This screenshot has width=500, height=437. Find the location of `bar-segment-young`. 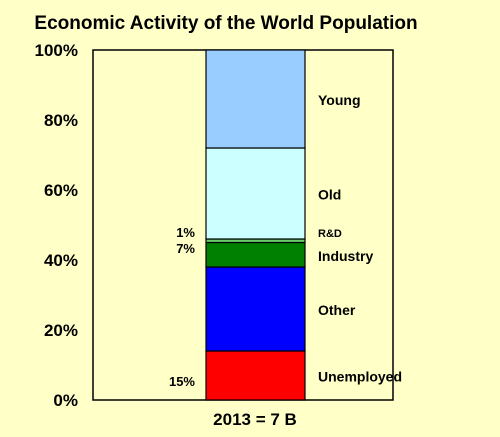

bar-segment-young is located at coordinates (255, 99).